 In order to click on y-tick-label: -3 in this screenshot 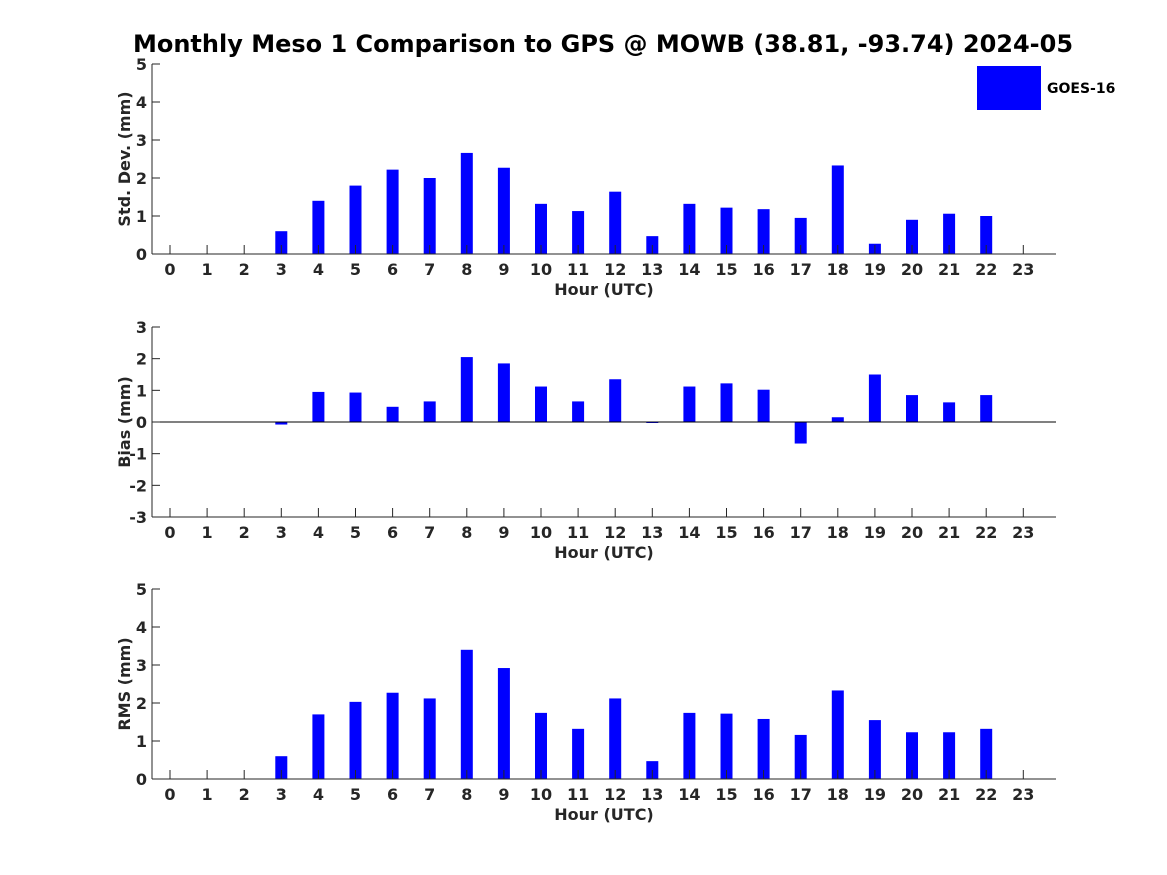, I will do `click(138, 517)`.